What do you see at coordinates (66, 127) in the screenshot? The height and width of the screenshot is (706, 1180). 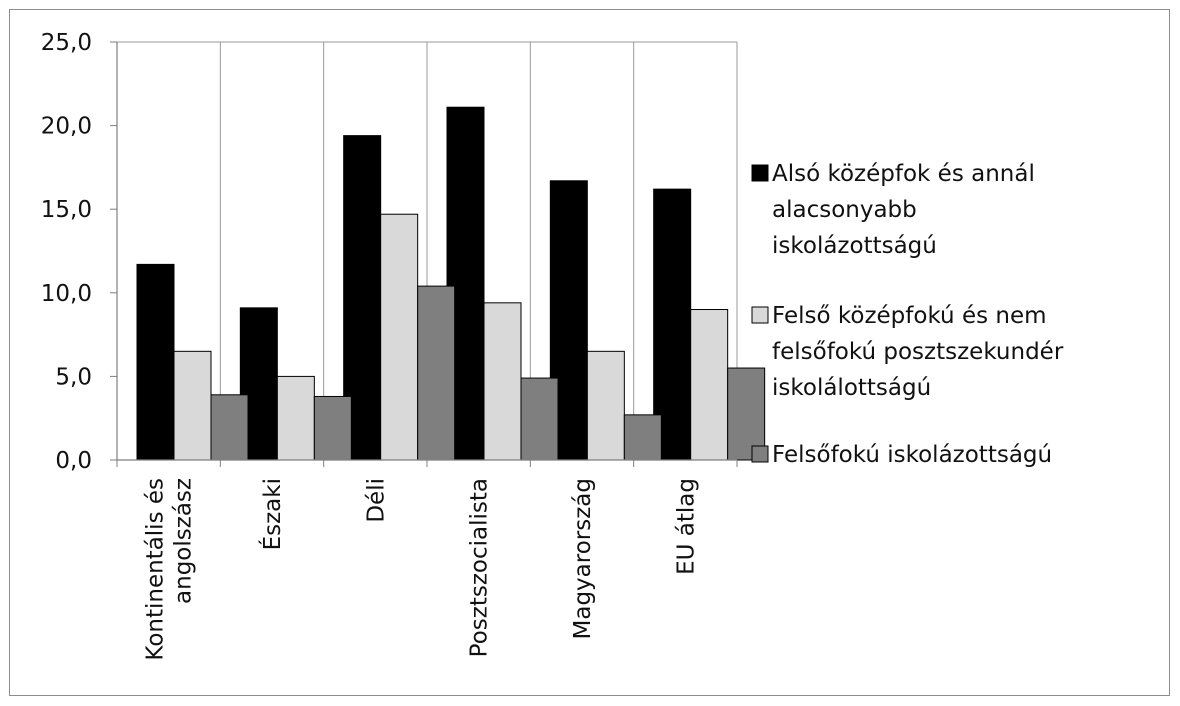 I see `y-tick-label: 20,0` at bounding box center [66, 127].